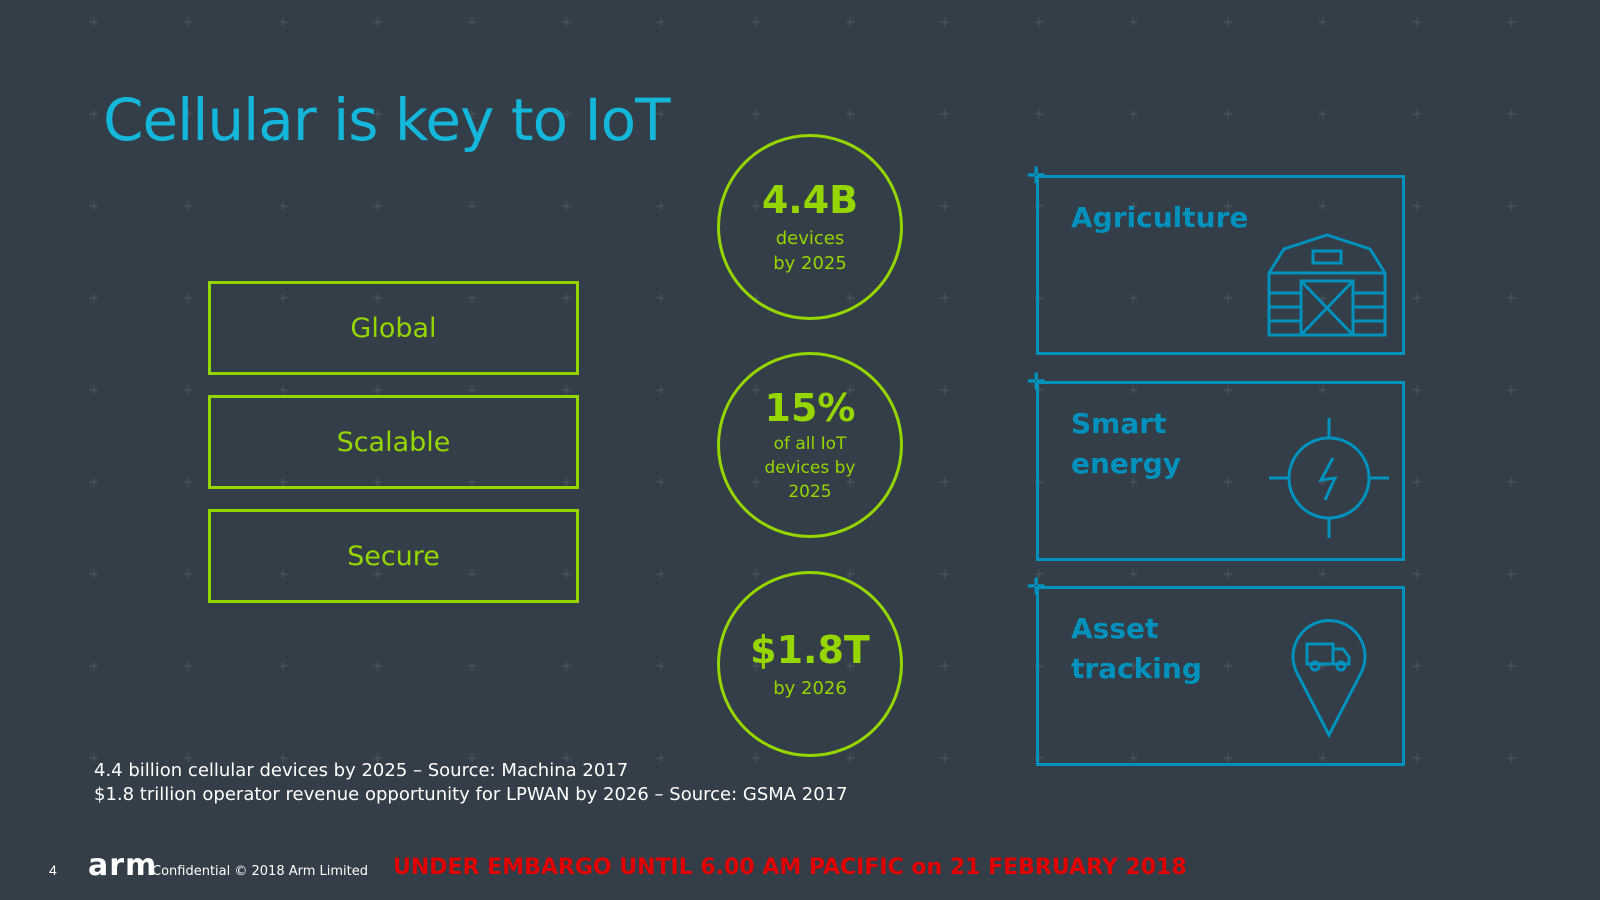  Describe the element at coordinates (123, 865) in the screenshot. I see `arm-logo: arm` at that location.